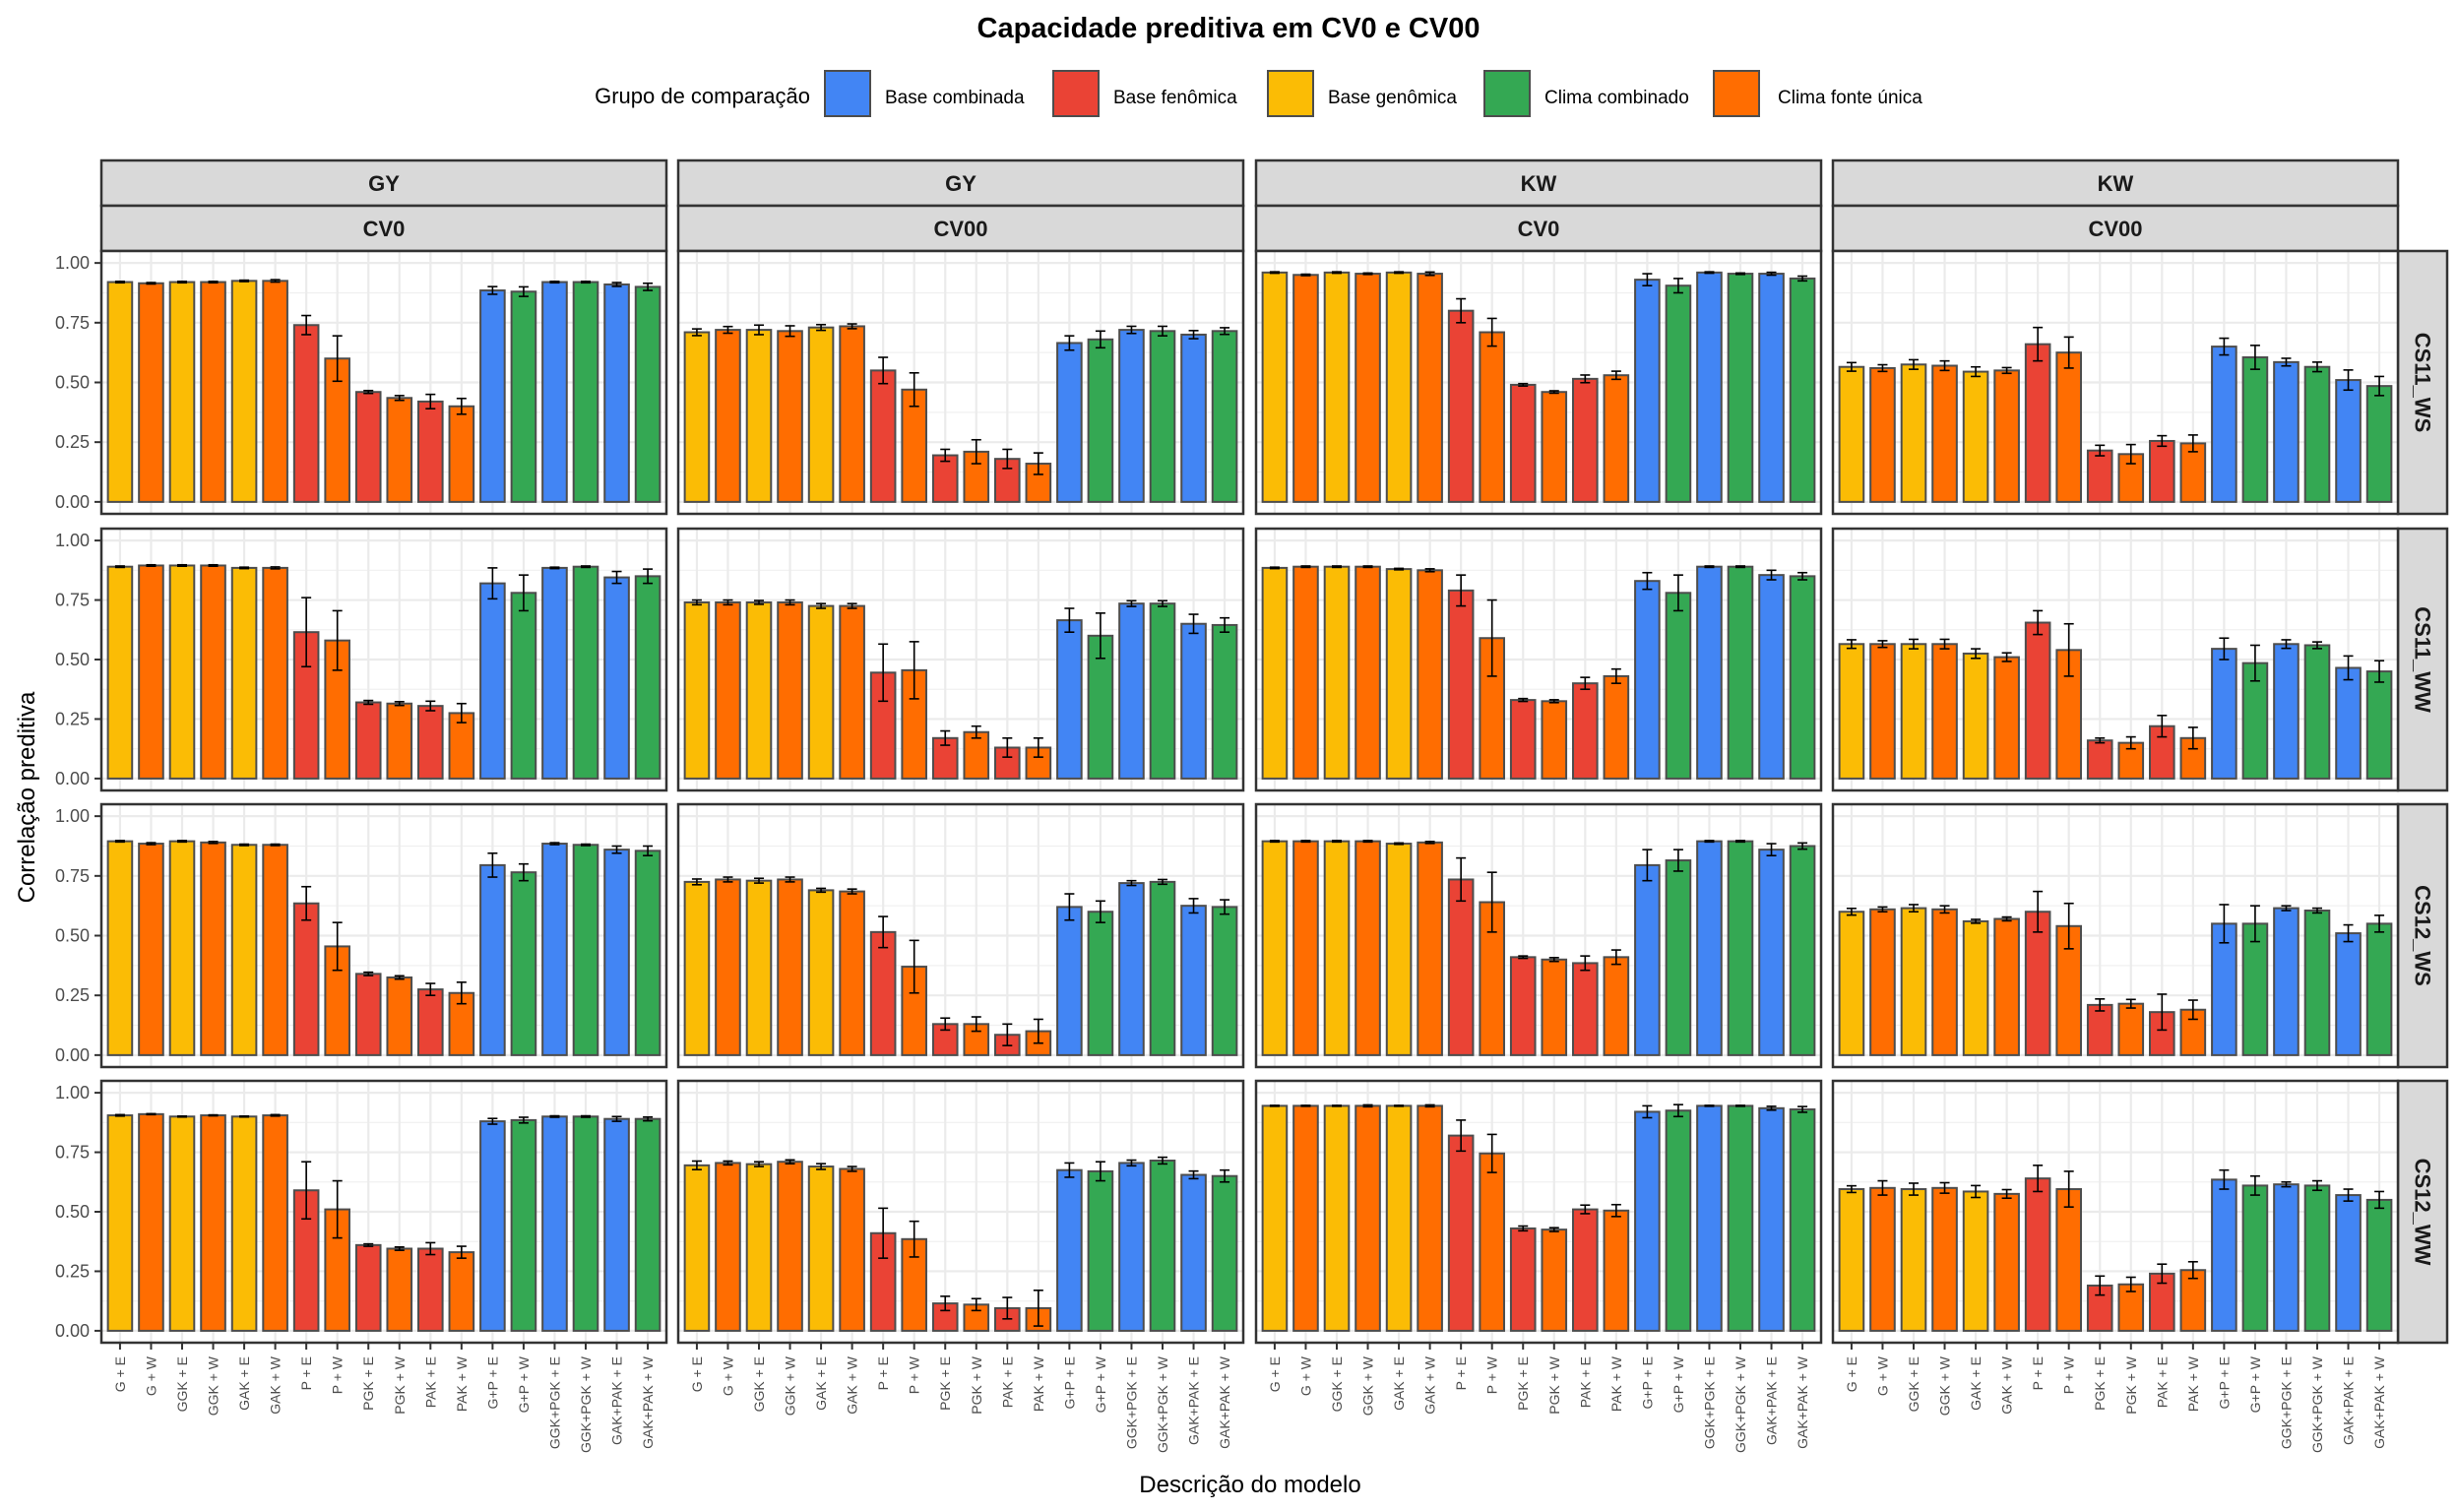 The image size is (2457, 1512). What do you see at coordinates (1709, 1402) in the screenshot?
I see `x-tick-label: GGK+PGK + E` at bounding box center [1709, 1402].